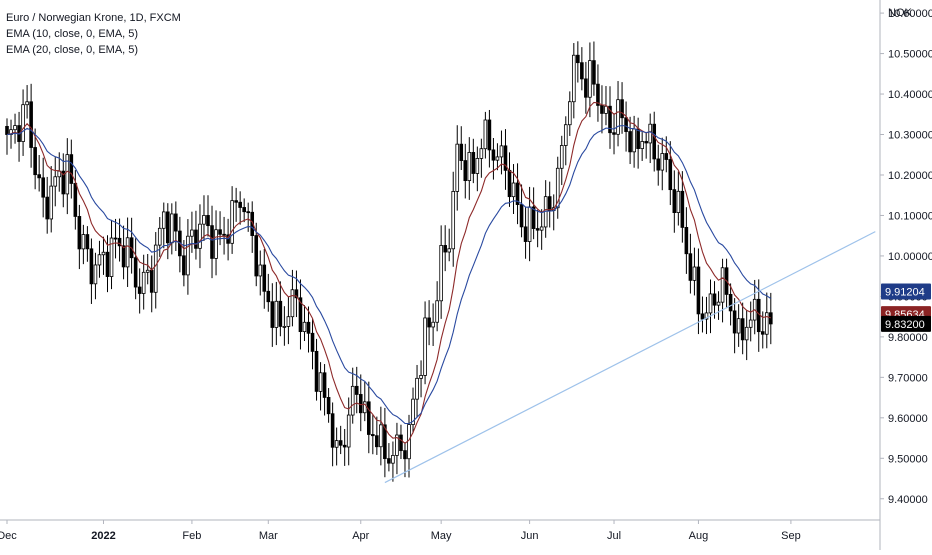 Image resolution: width=932 pixels, height=555 pixels. Describe the element at coordinates (93, 18) in the screenshot. I see `symbol-title: Euro / Norwegian Krone, 1D, FXCM` at that location.